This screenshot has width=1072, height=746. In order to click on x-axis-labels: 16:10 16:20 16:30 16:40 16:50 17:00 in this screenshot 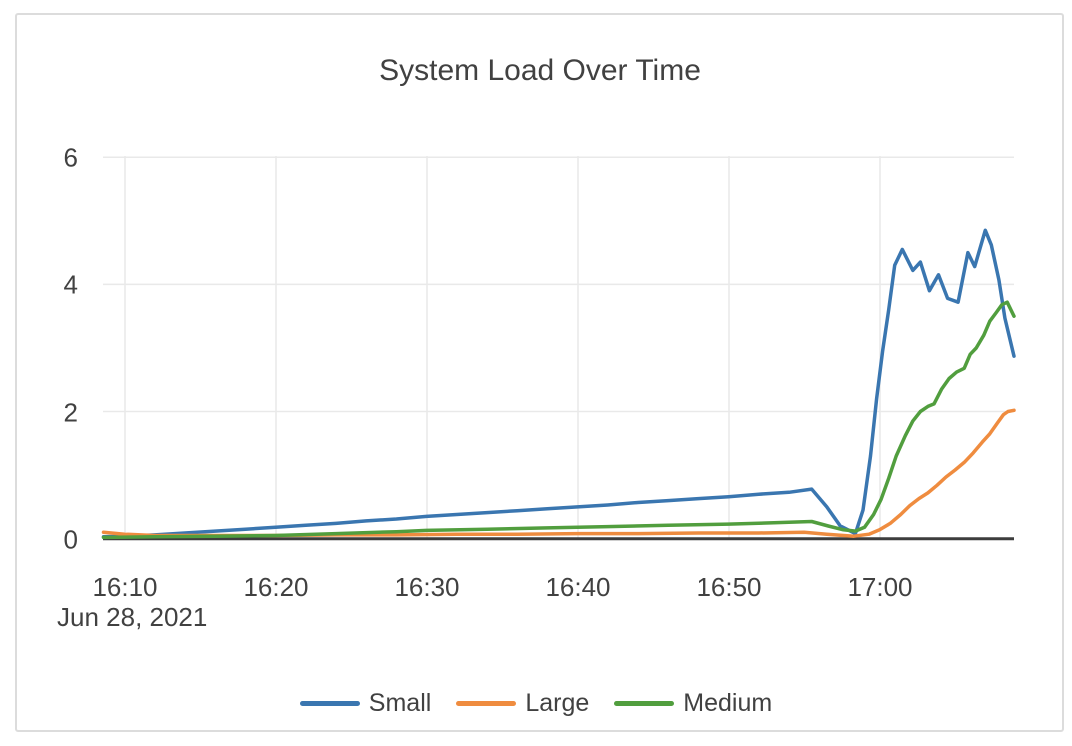, I will do `click(502, 587)`.